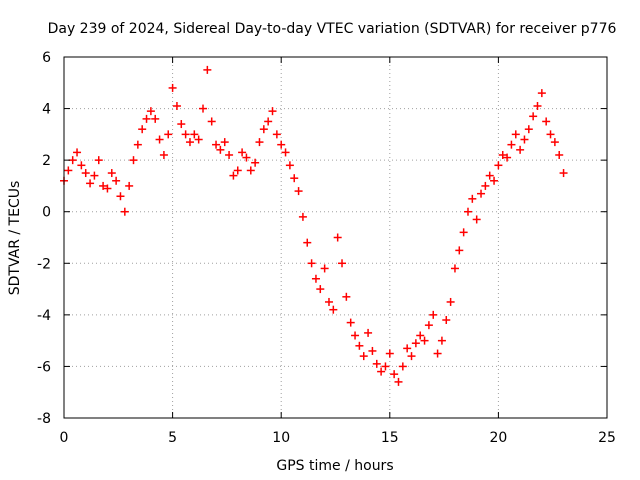 This screenshot has width=640, height=480. Describe the element at coordinates (46, 58) in the screenshot. I see `y-tick-label: 6` at that location.